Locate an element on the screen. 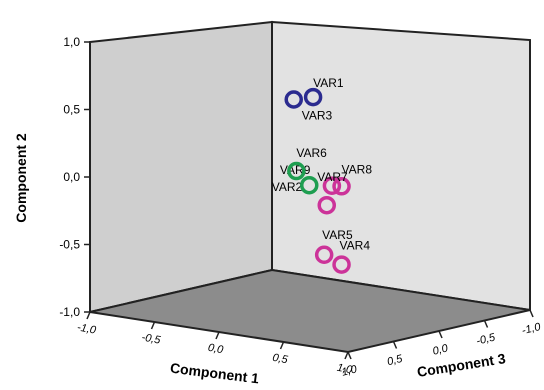  z-tick-label: 0,0 is located at coordinates (440, 350).